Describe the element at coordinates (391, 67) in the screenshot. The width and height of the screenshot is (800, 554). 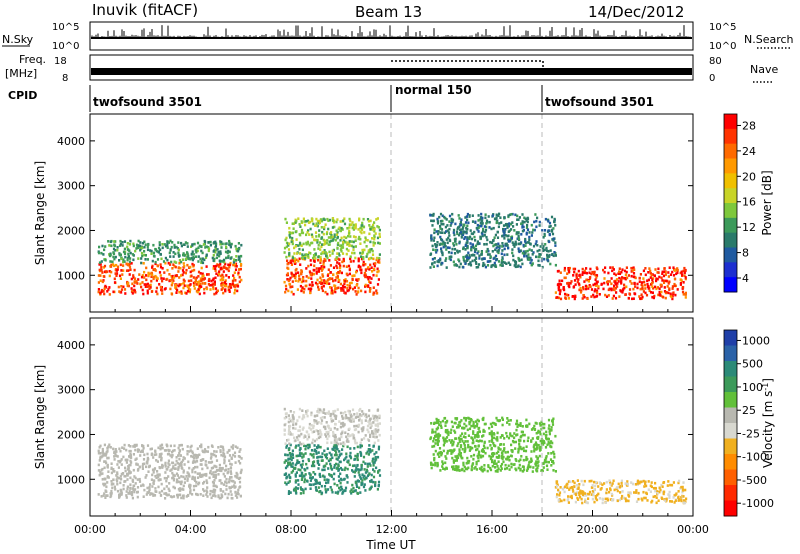
I see `freq-panel` at that location.